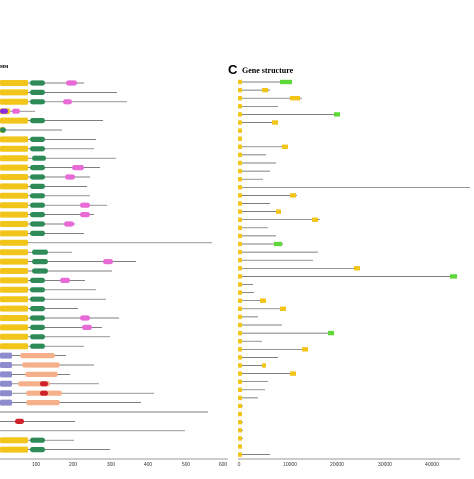 The width and height of the screenshot is (474, 479). I want to click on motif-axis-tick: 200, so click(73, 465).